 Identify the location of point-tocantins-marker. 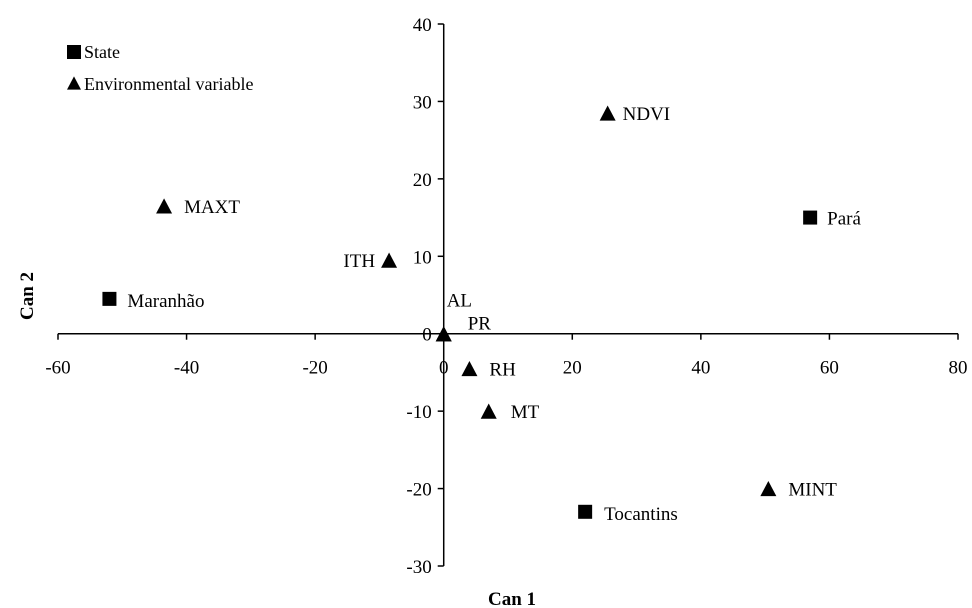
(585, 511).